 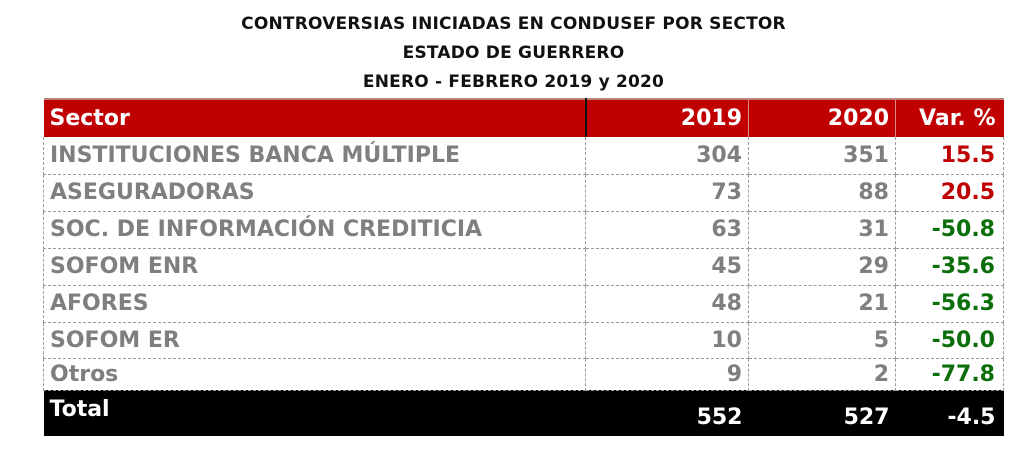 What do you see at coordinates (667, 193) in the screenshot?
I see `value-2019-cell: 73` at bounding box center [667, 193].